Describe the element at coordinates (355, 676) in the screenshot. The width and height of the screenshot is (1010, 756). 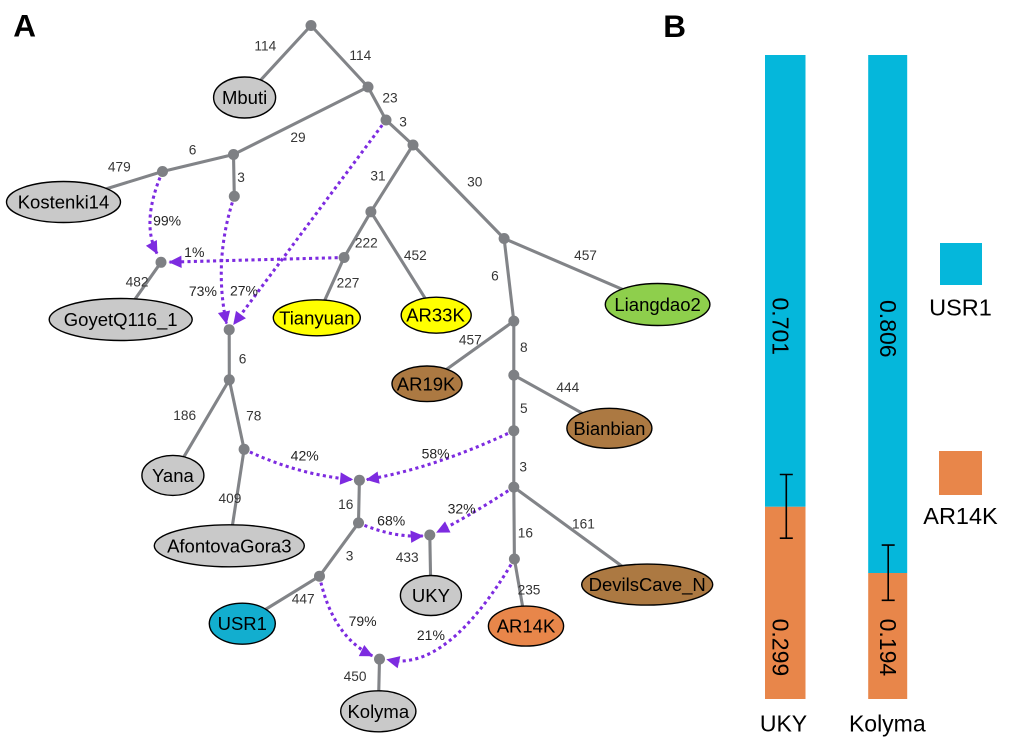
I see `svg-text: 450` at that location.